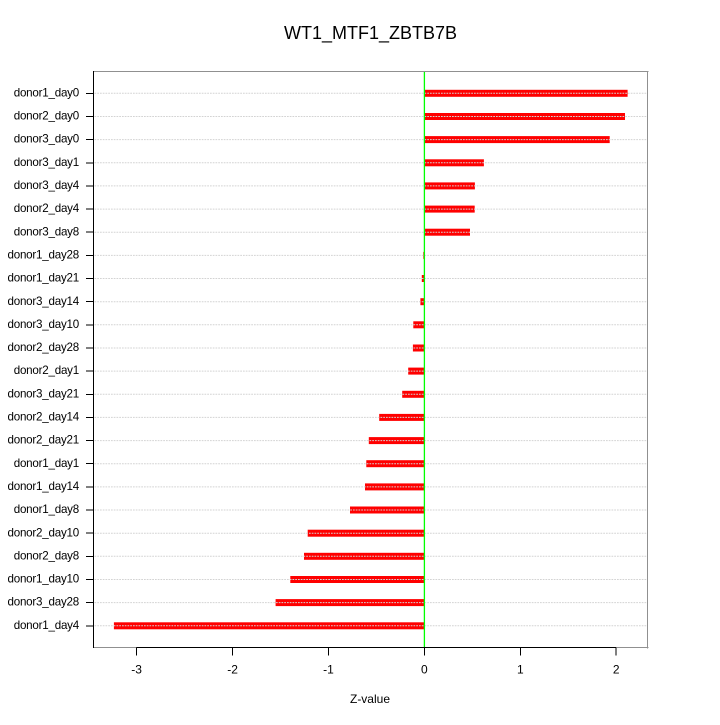  I want to click on svg-text: donor1_day1, so click(46, 463).